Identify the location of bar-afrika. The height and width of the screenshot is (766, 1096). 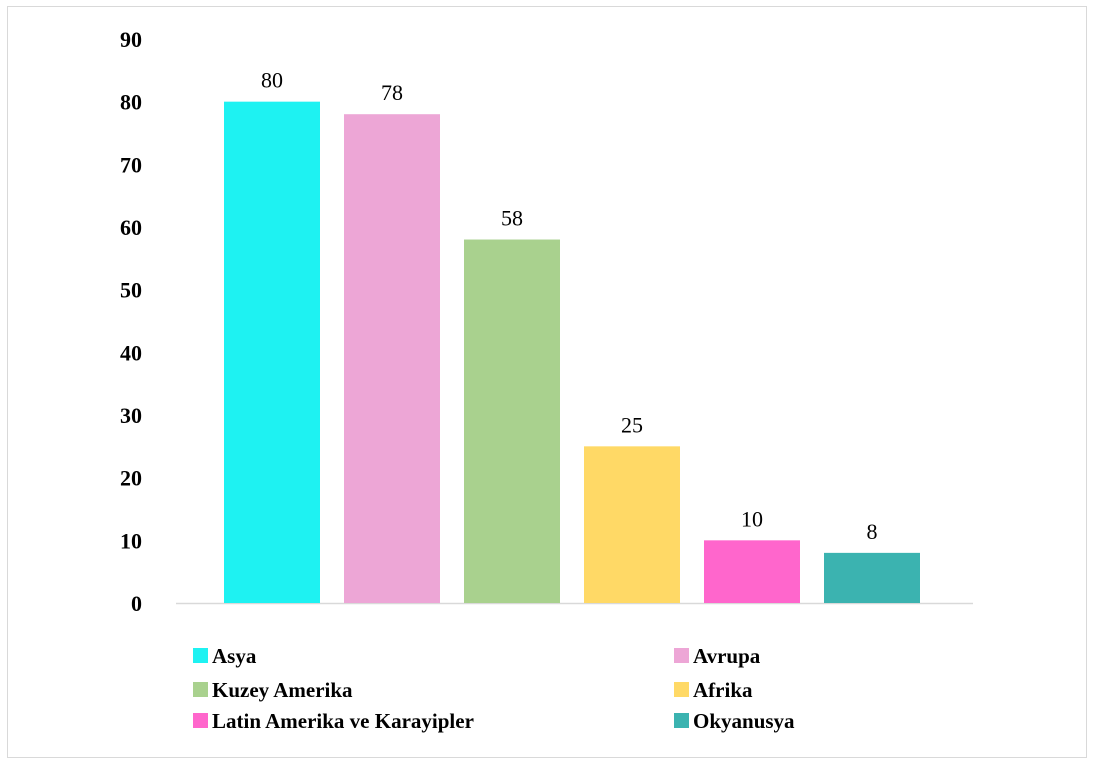
(632, 524).